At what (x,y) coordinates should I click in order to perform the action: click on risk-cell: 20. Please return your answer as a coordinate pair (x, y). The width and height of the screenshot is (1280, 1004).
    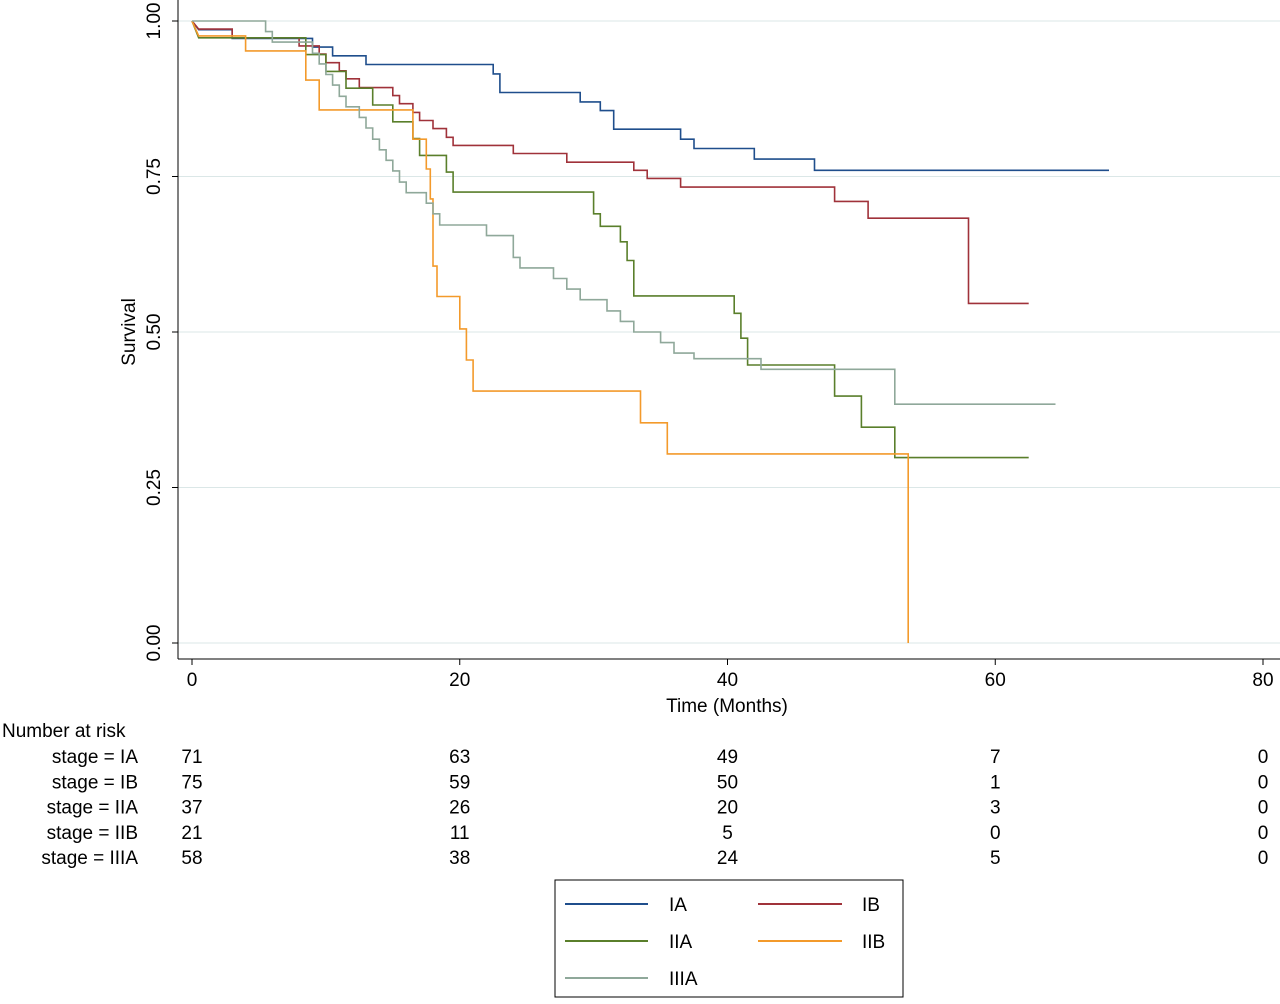
    Looking at the image, I should click on (727, 808).